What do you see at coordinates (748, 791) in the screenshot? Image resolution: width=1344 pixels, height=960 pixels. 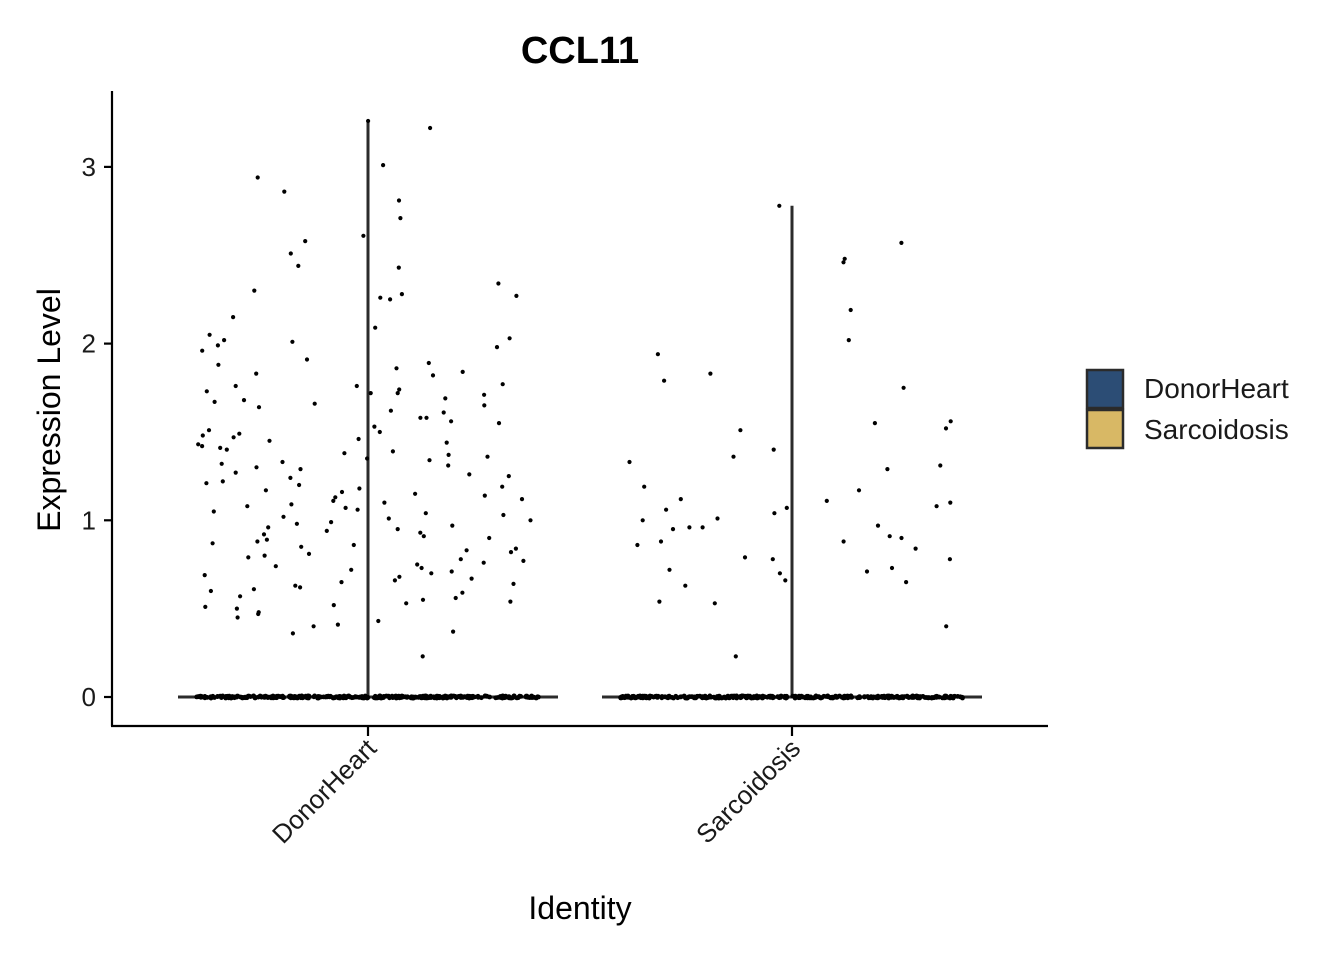 I see `x-tick-label: Sarcoidosis` at bounding box center [748, 791].